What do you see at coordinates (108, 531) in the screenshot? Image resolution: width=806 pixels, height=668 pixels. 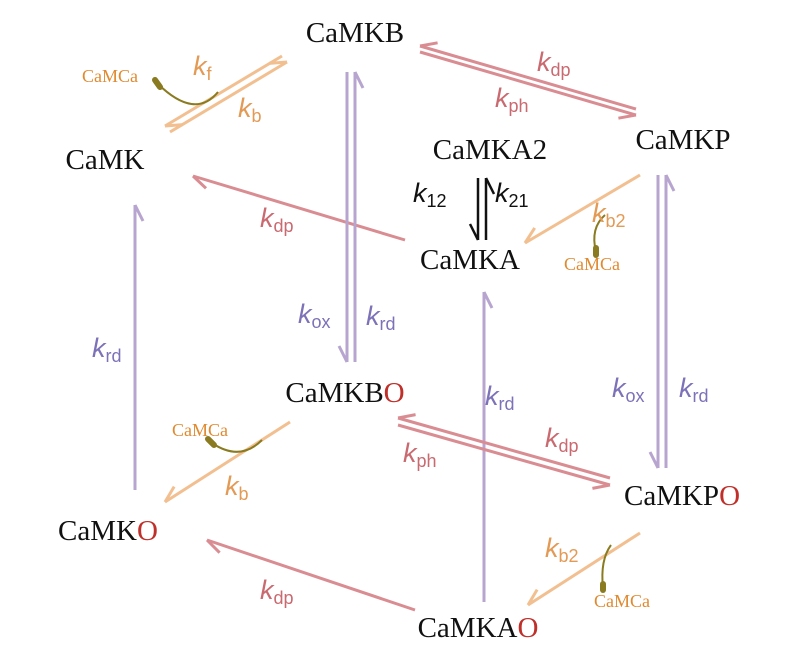 I see `node-label: CaMKO` at bounding box center [108, 531].